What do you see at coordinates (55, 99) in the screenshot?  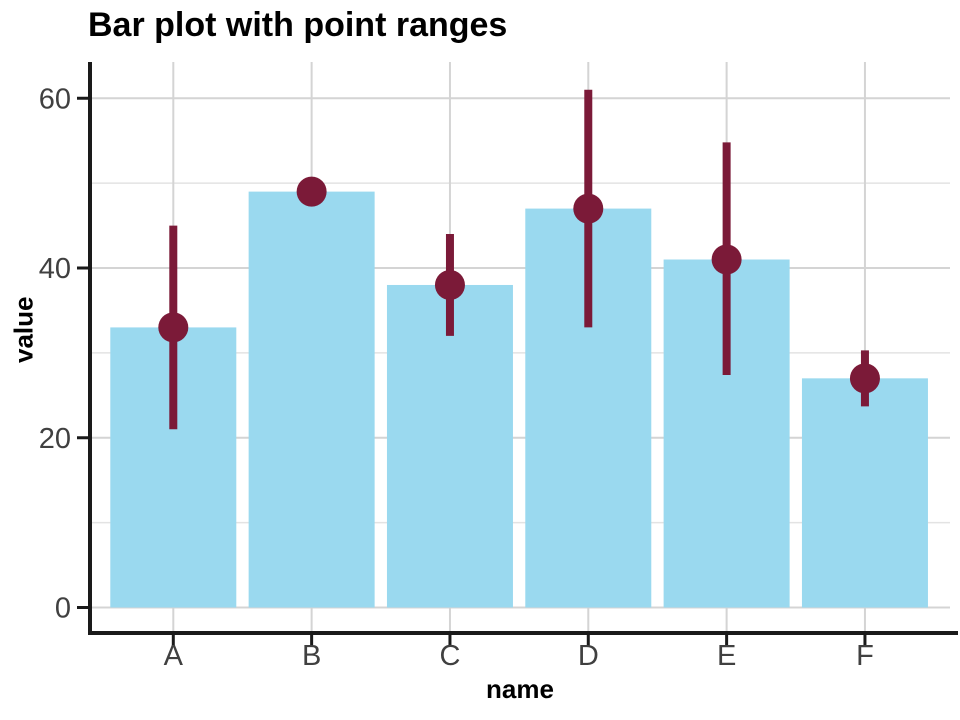 I see `y-tick-label: 60` at bounding box center [55, 99].